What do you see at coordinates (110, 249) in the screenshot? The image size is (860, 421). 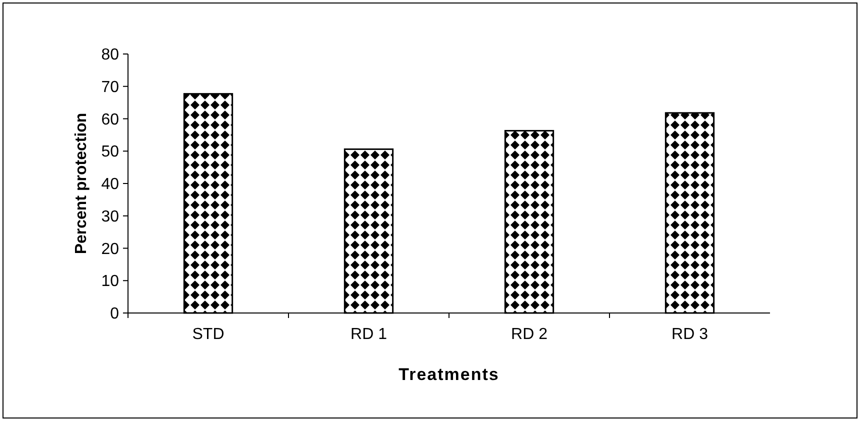 I see `y-tick-label: 20` at bounding box center [110, 249].